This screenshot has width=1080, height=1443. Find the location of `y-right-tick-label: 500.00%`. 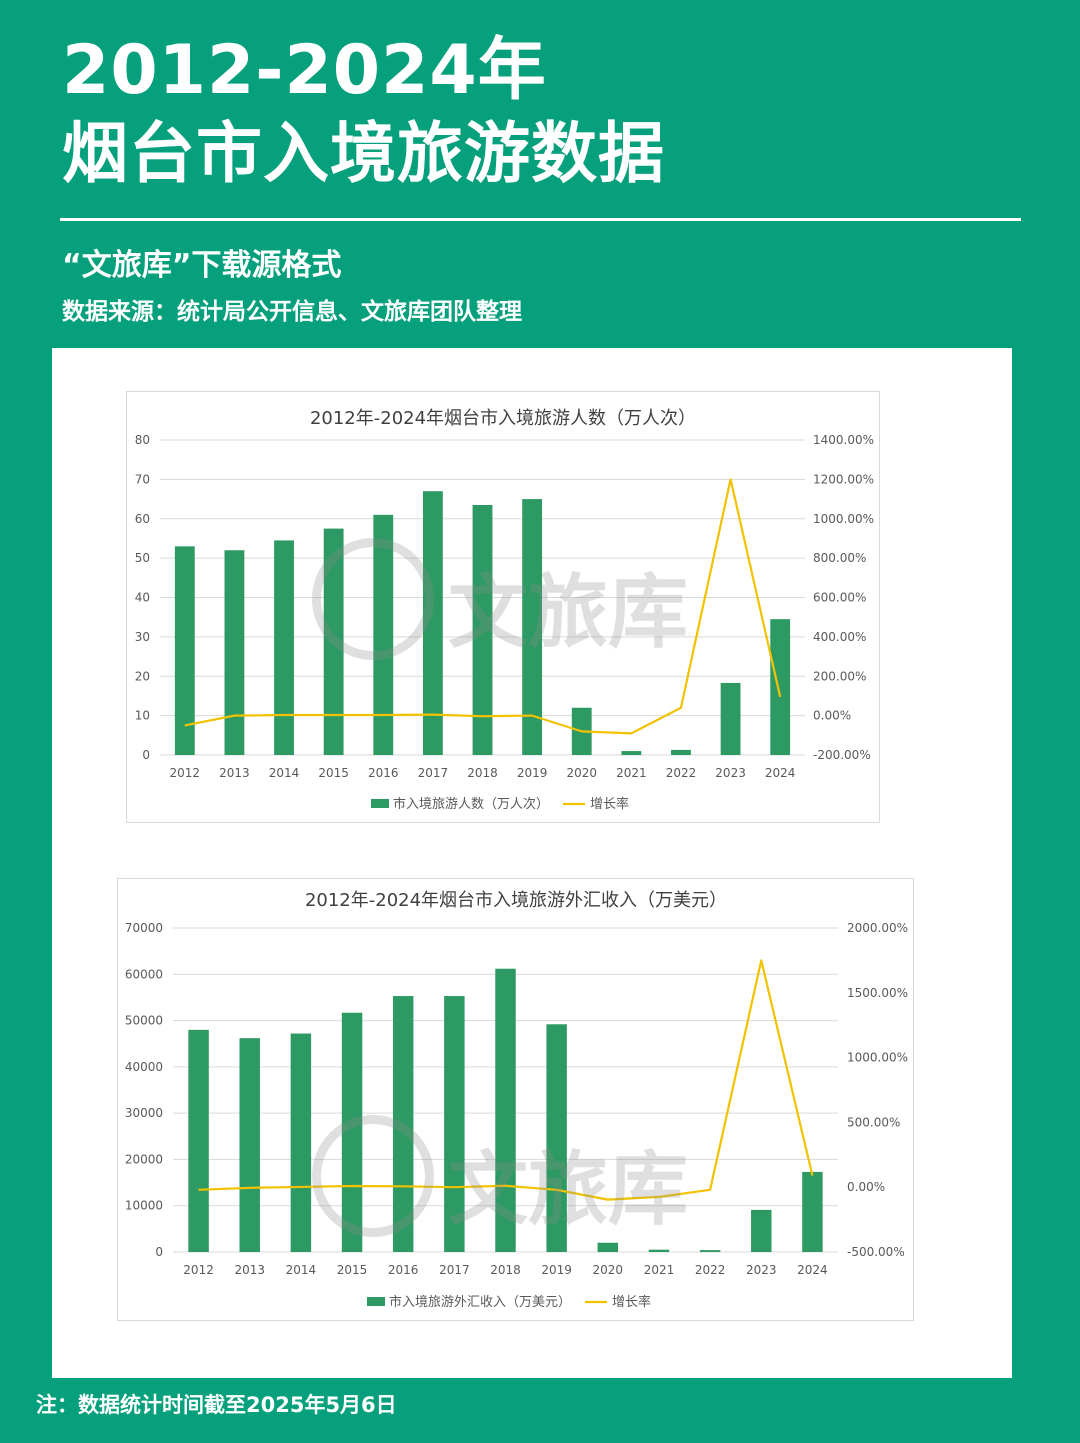

y-right-tick-label: 500.00% is located at coordinates (873, 1122).